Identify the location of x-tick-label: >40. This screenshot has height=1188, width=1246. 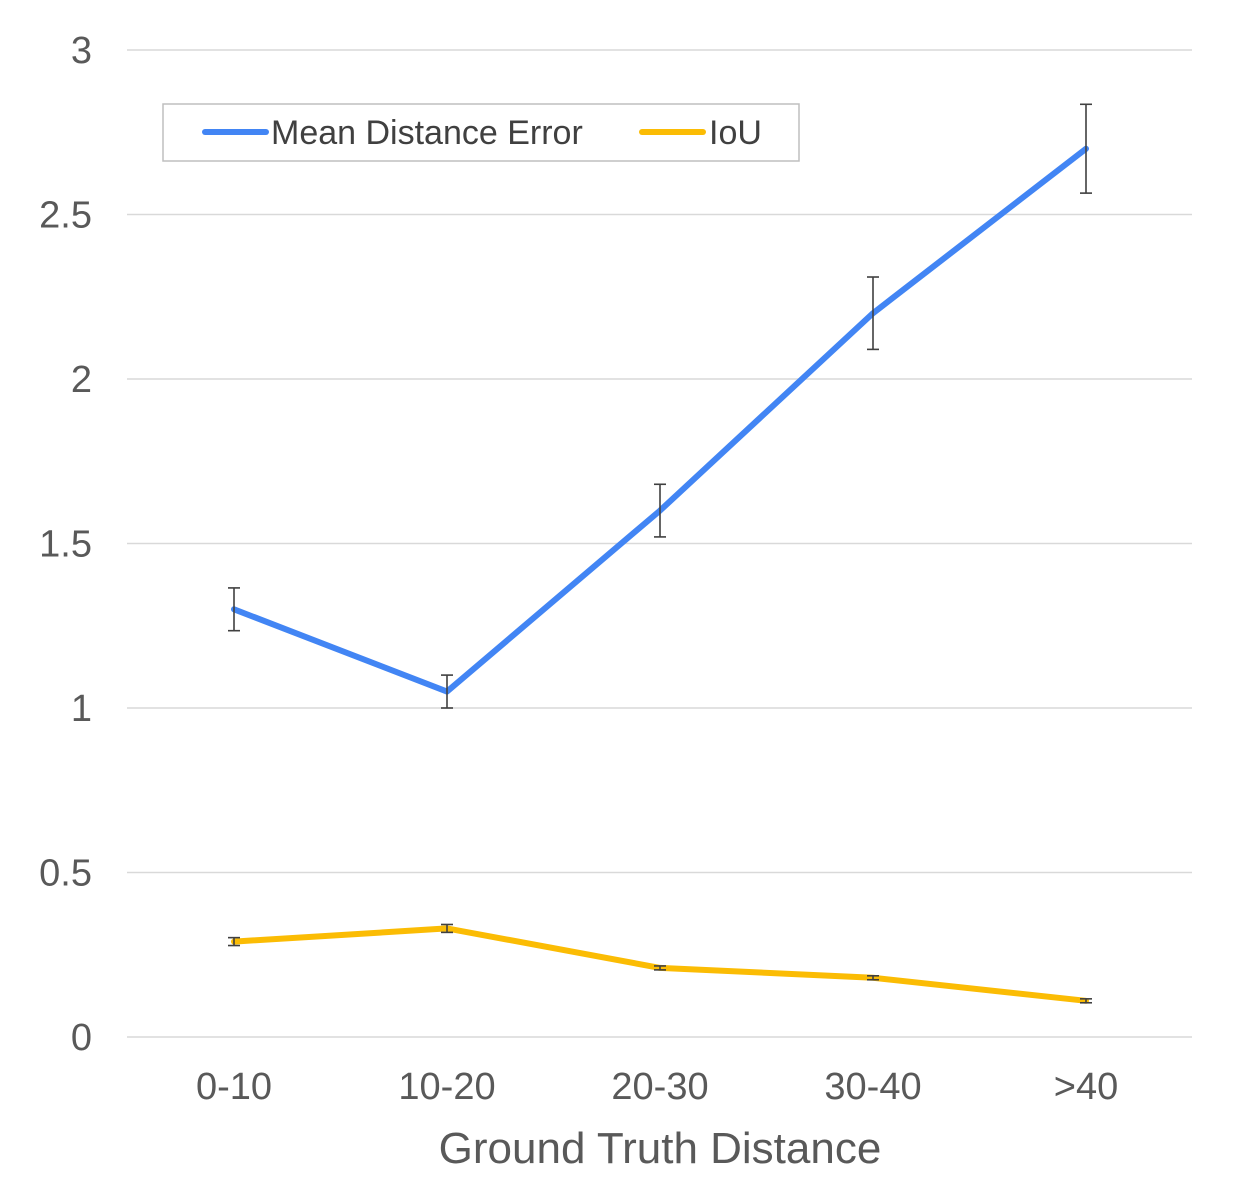
(1086, 1087).